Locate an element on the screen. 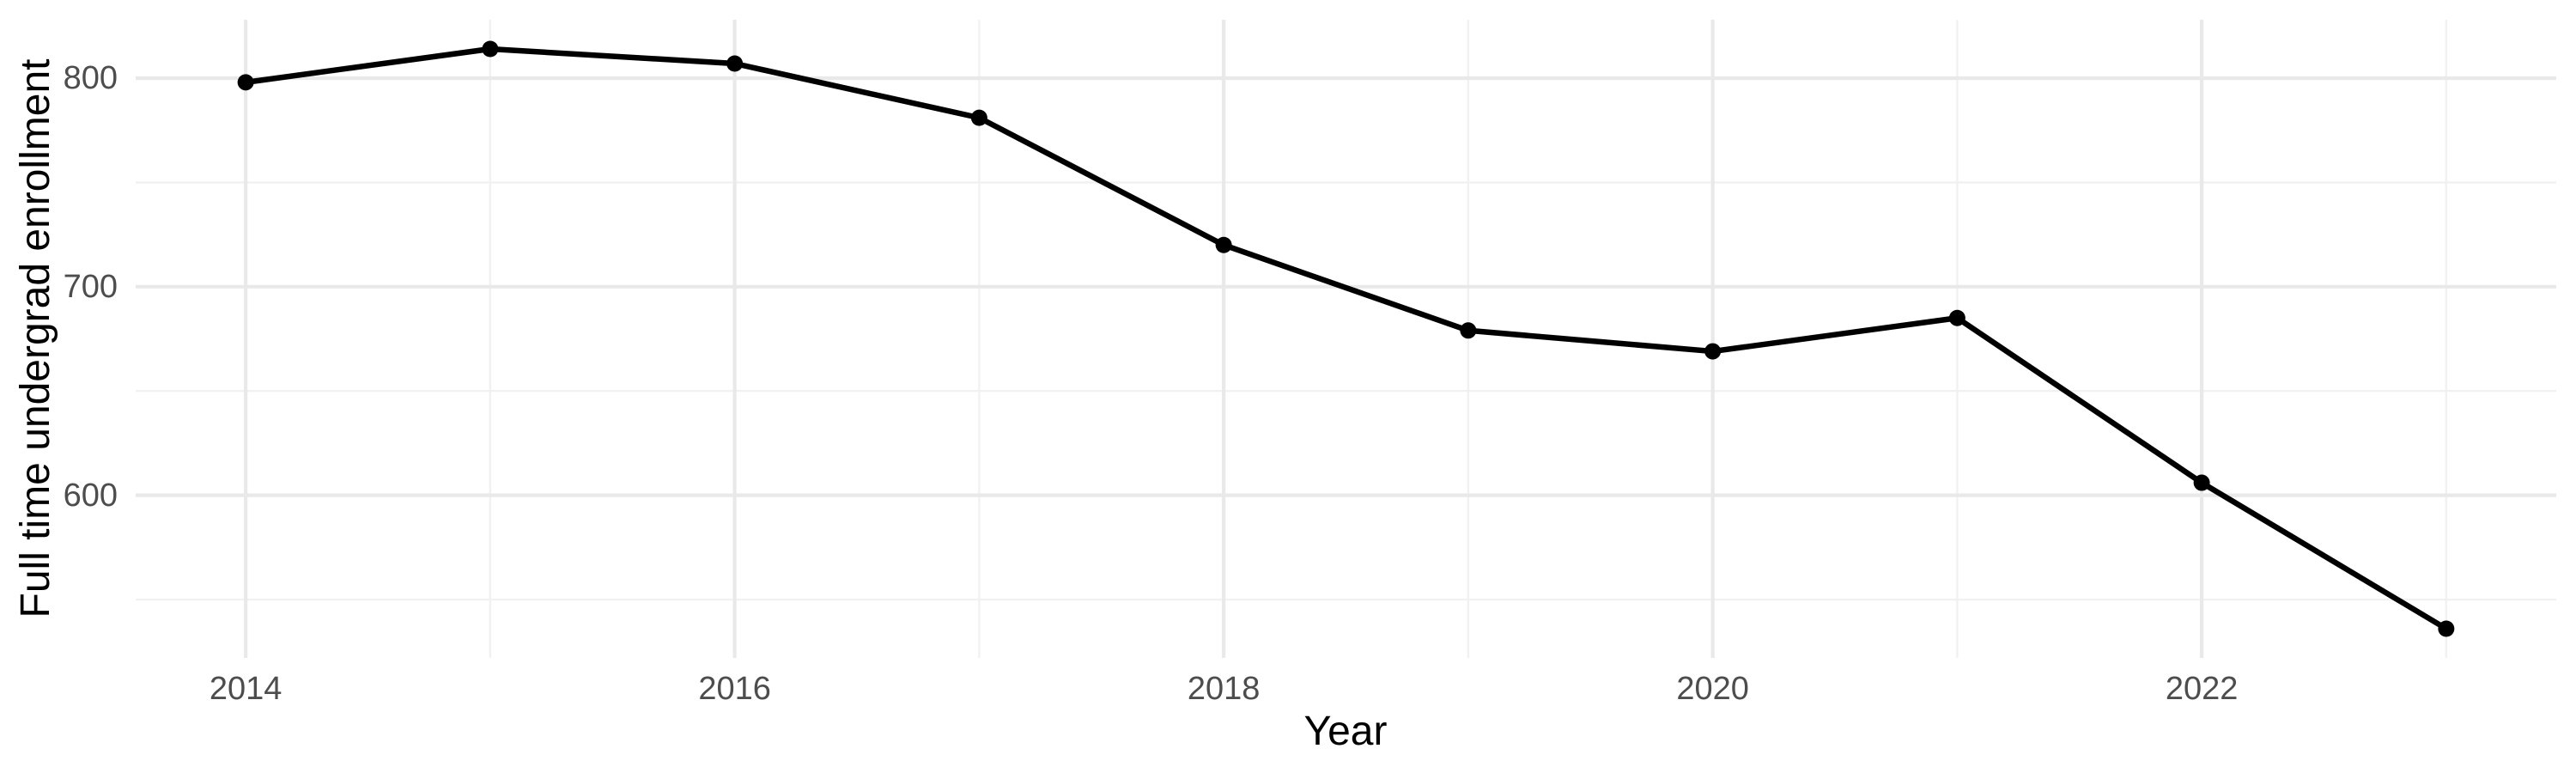 This screenshot has width=2576, height=773. x-axis-title: Year is located at coordinates (1345, 731).